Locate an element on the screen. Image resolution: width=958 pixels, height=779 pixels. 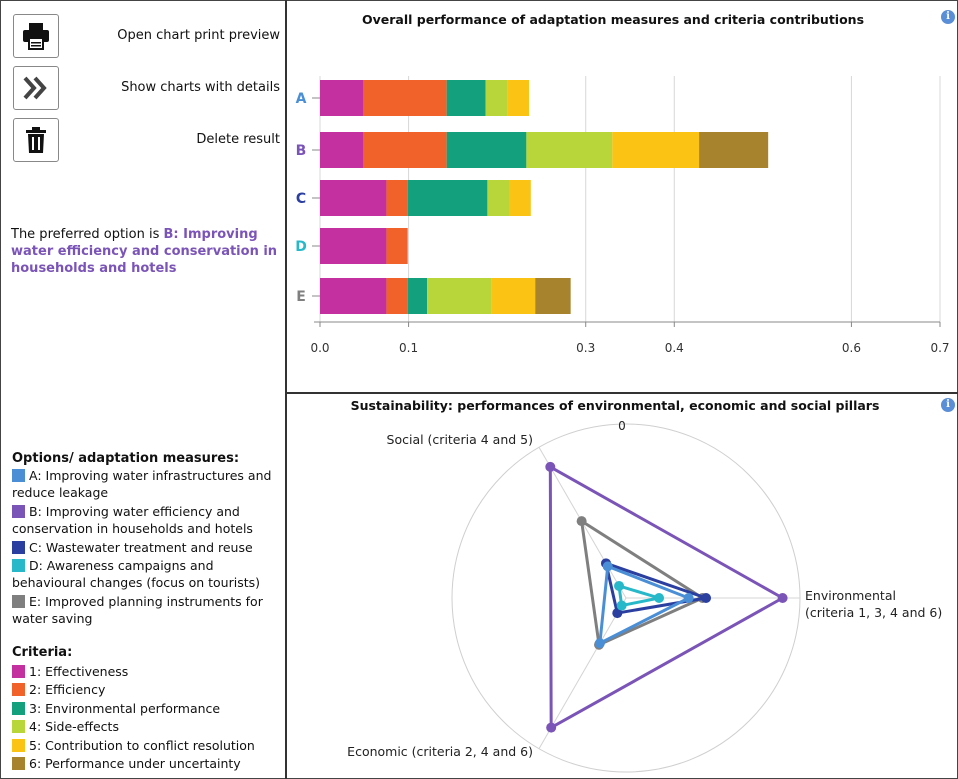
panel-divider-horizontal is located at coordinates (622, 393).